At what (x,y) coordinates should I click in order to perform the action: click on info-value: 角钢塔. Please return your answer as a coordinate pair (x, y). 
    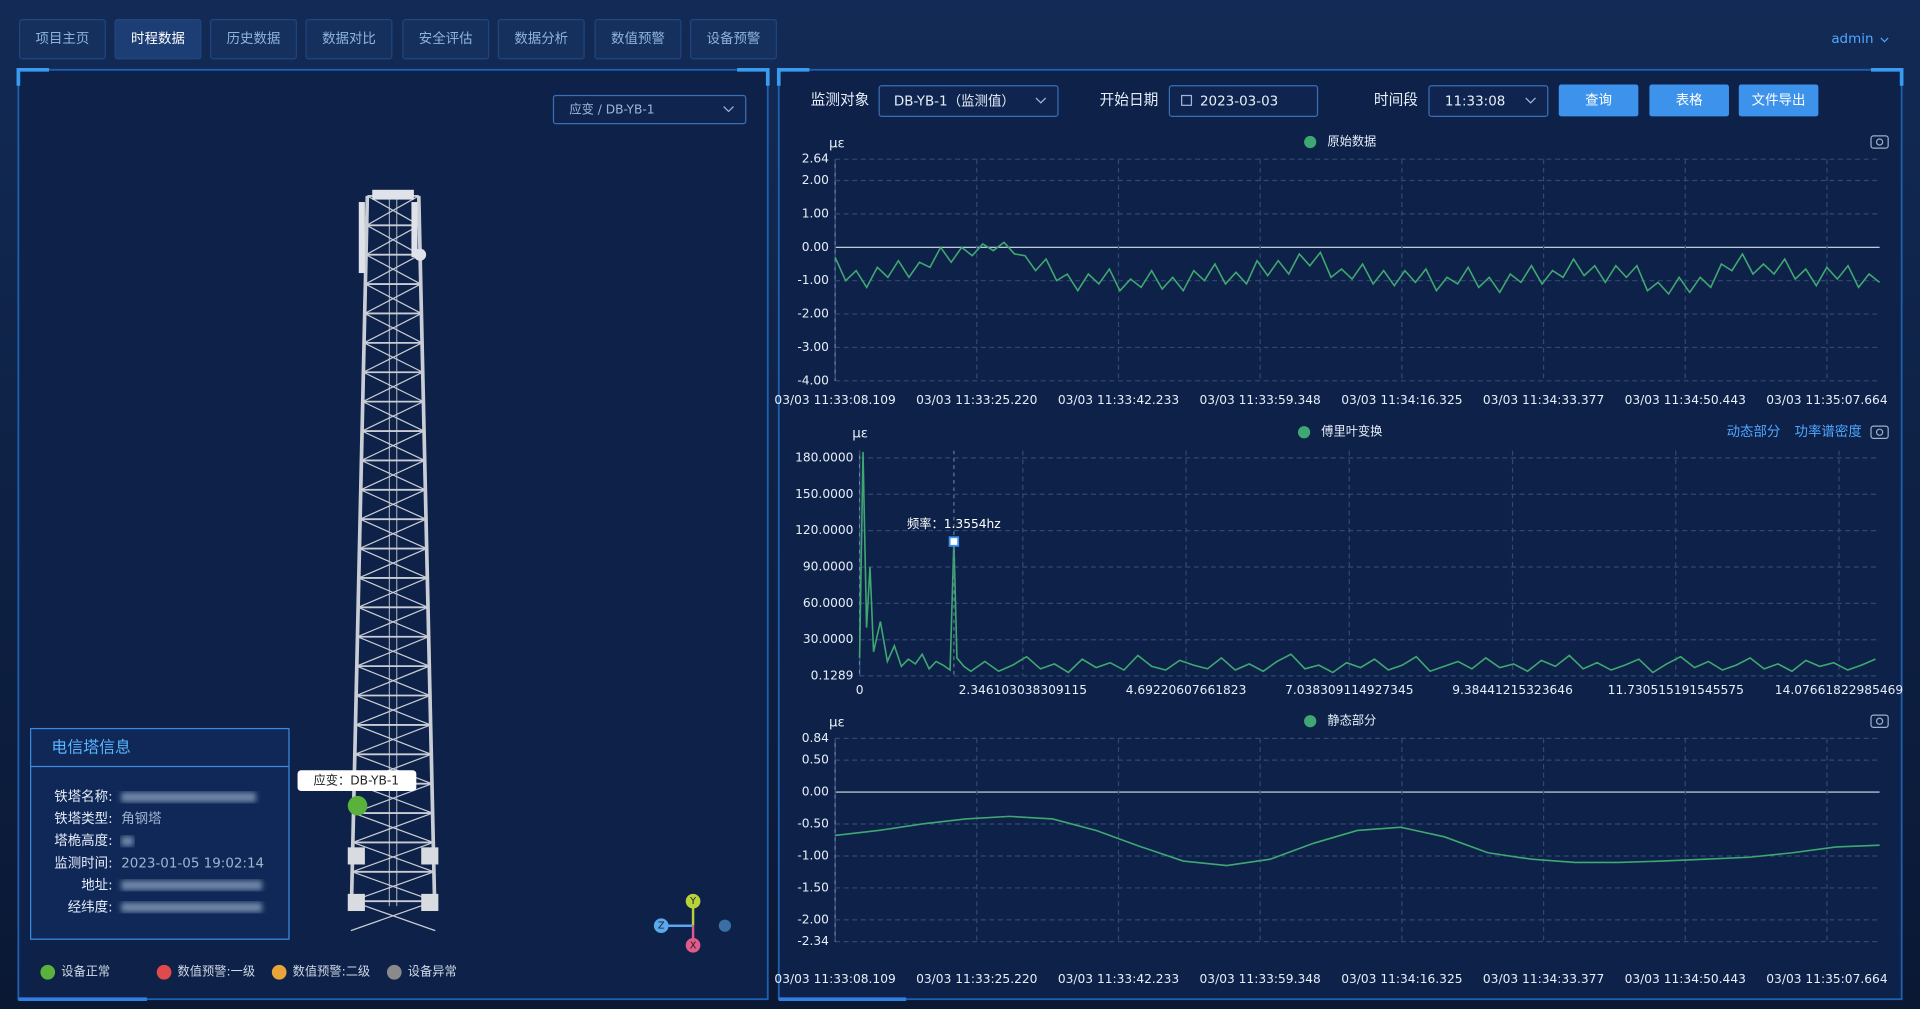
    Looking at the image, I should click on (141, 819).